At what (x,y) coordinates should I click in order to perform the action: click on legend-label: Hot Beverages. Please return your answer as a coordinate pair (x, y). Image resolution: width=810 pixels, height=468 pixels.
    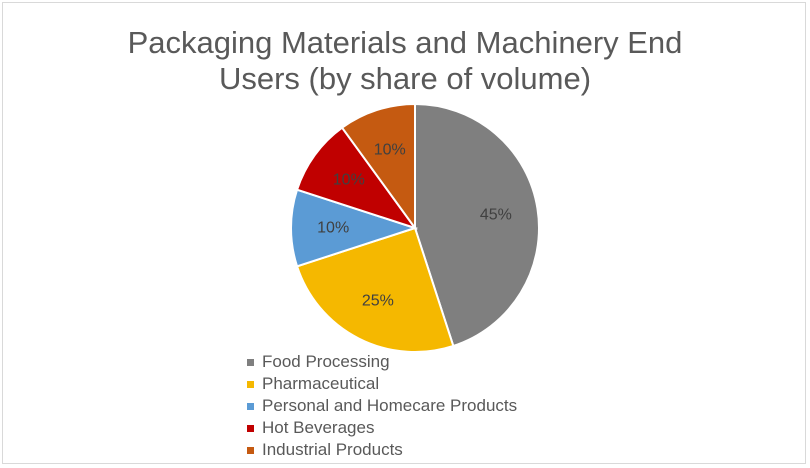
    Looking at the image, I should click on (318, 427).